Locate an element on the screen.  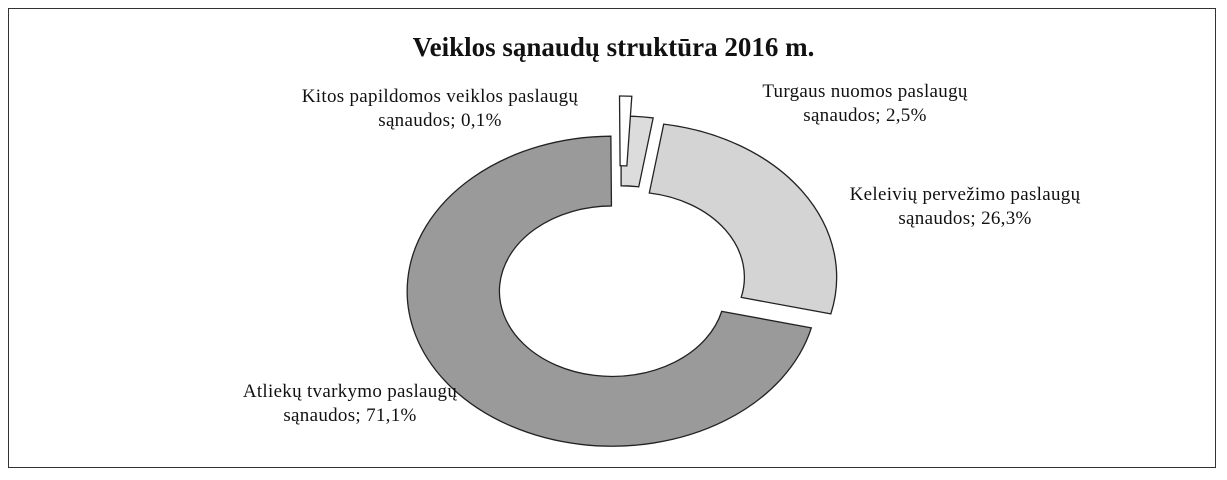
value-label: 71,1% is located at coordinates (391, 415).